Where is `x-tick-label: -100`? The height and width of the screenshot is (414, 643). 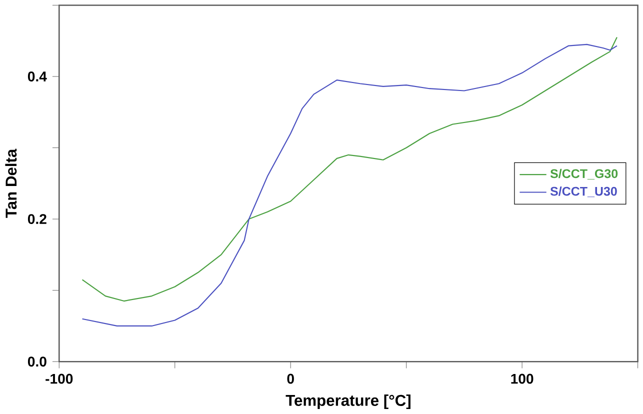
x-tick-label: -100 is located at coordinates (59, 379).